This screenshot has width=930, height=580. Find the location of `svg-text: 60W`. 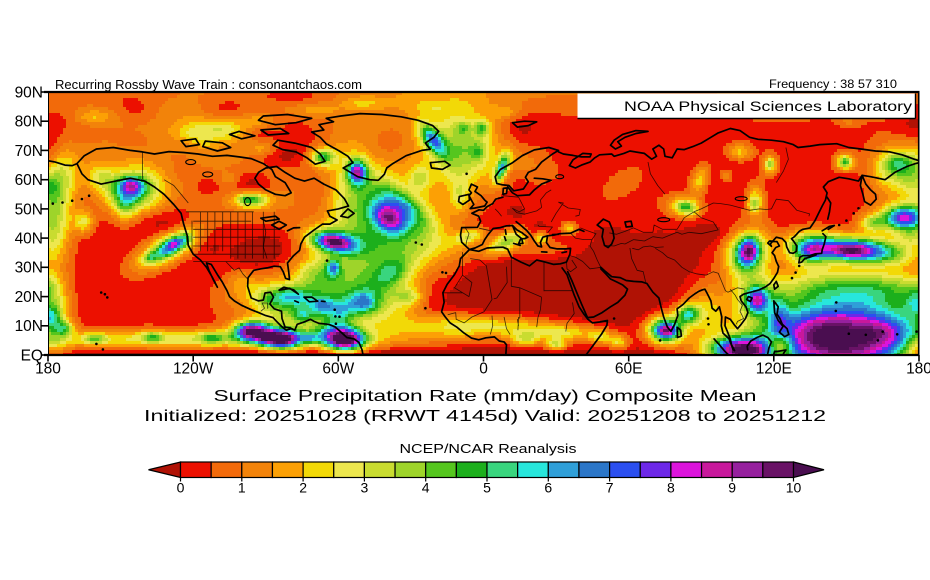

svg-text: 60W is located at coordinates (338, 369).